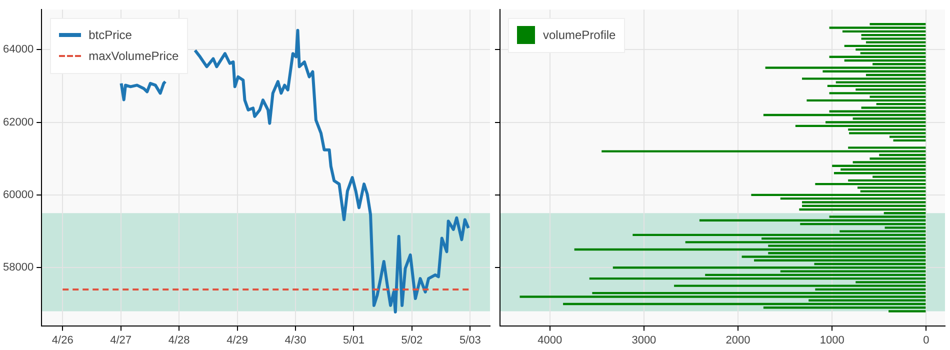 The width and height of the screenshot is (950, 350). What do you see at coordinates (237, 340) in the screenshot?
I see `x-tick-label: 4/29` at bounding box center [237, 340].